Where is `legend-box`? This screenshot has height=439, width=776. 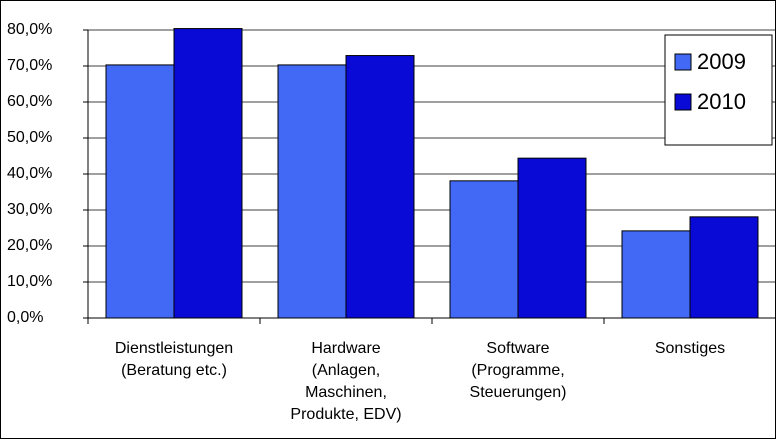
legend-box is located at coordinates (718, 90).